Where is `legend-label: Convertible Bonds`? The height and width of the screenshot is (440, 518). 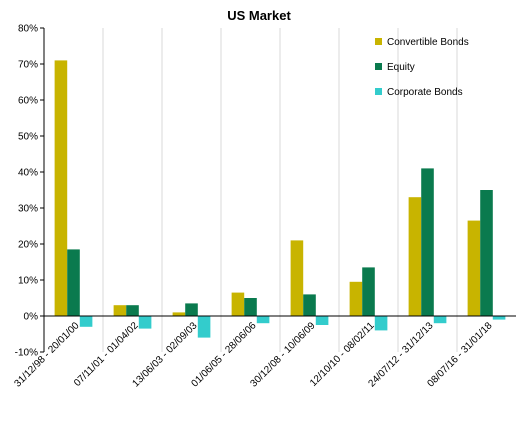 legend-label: Convertible Bonds is located at coordinates (428, 42).